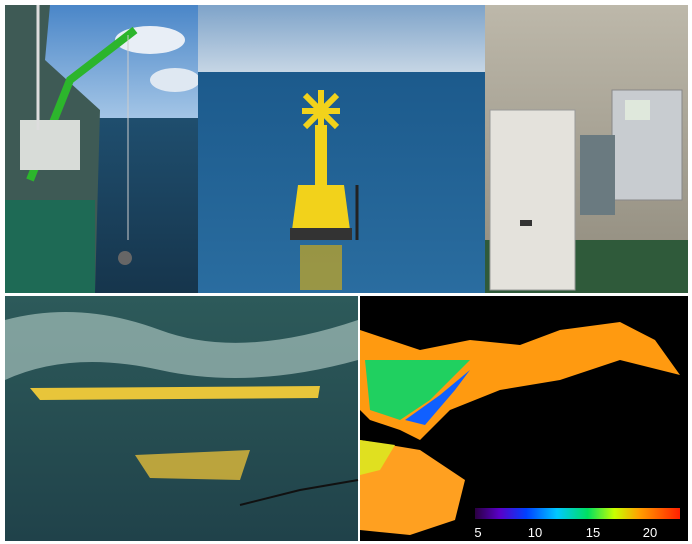  Describe the element at coordinates (535, 532) in the screenshot. I see `colorbar-label: 10` at that location.